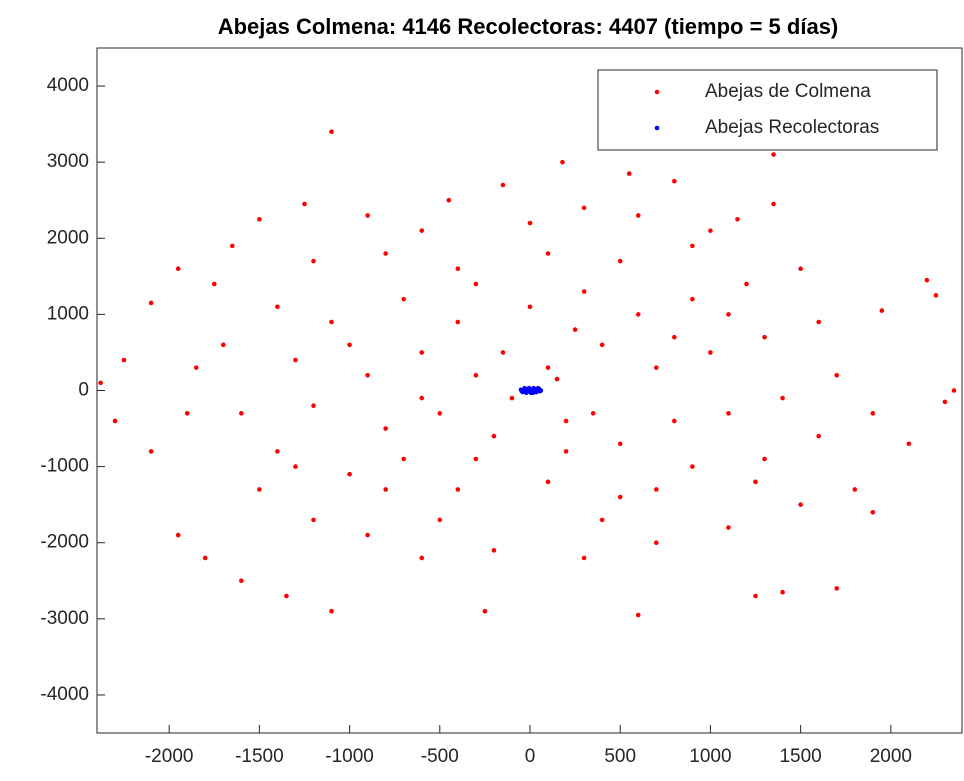  Describe the element at coordinates (530, 756) in the screenshot. I see `x-tick-label: 0` at that location.